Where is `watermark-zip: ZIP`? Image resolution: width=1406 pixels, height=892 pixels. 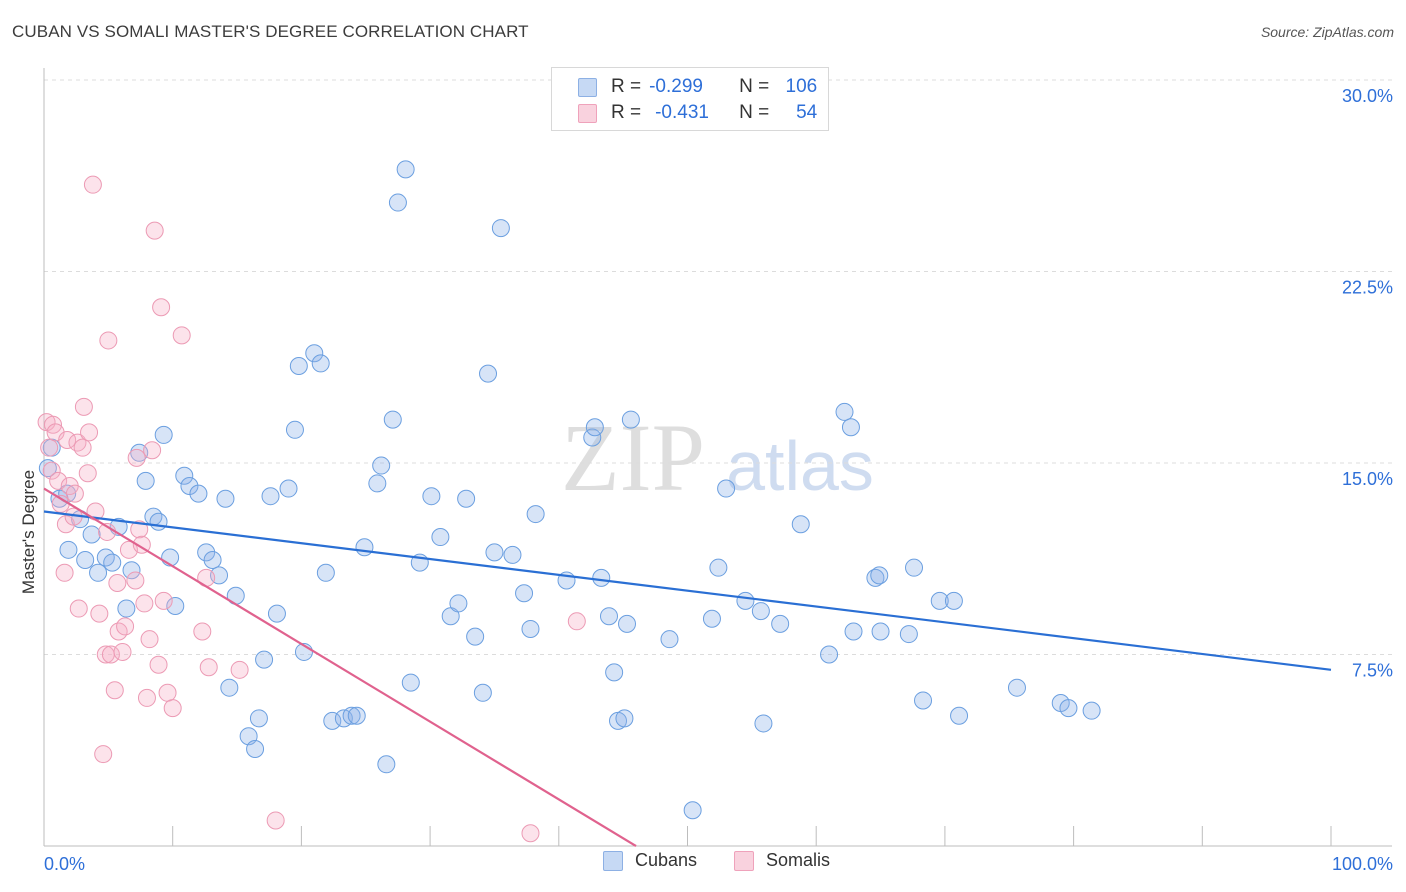
watermark-zip: ZIP is located at coordinates (633, 457).